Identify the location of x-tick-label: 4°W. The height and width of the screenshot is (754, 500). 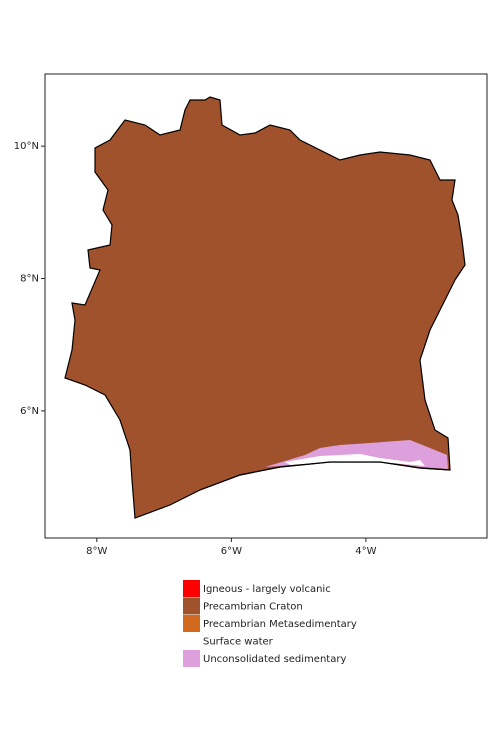
(365, 551).